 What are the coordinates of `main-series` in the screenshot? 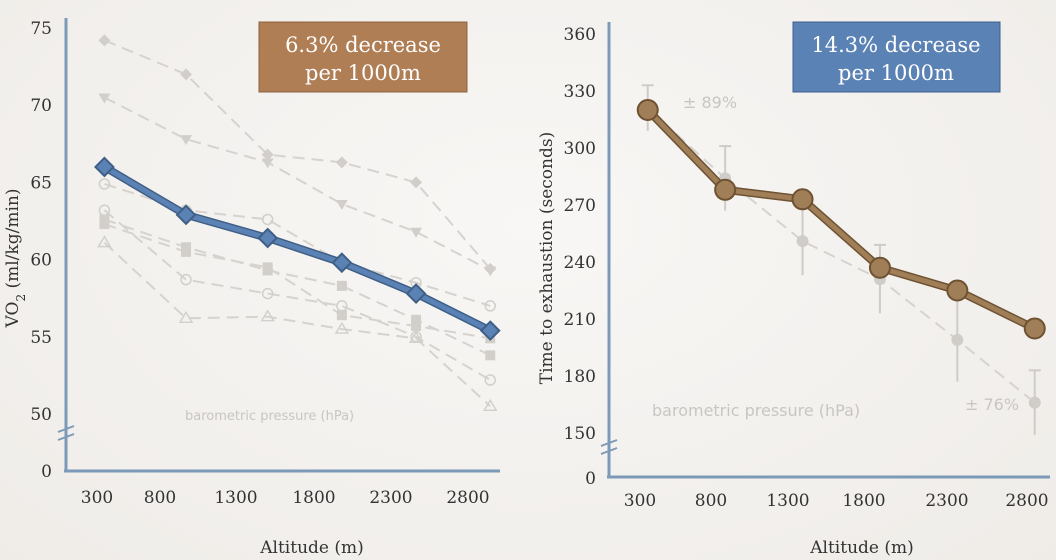 It's located at (297, 249).